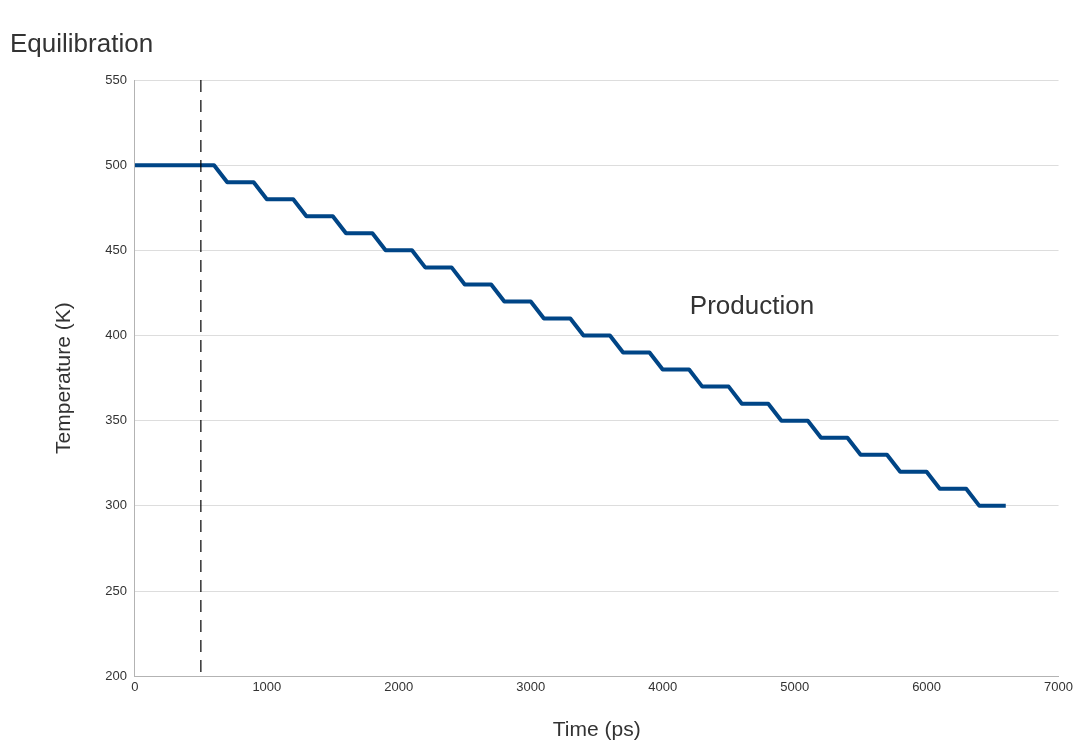 This screenshot has width=1076, height=753. I want to click on x-tick-label: 2000, so click(399, 686).